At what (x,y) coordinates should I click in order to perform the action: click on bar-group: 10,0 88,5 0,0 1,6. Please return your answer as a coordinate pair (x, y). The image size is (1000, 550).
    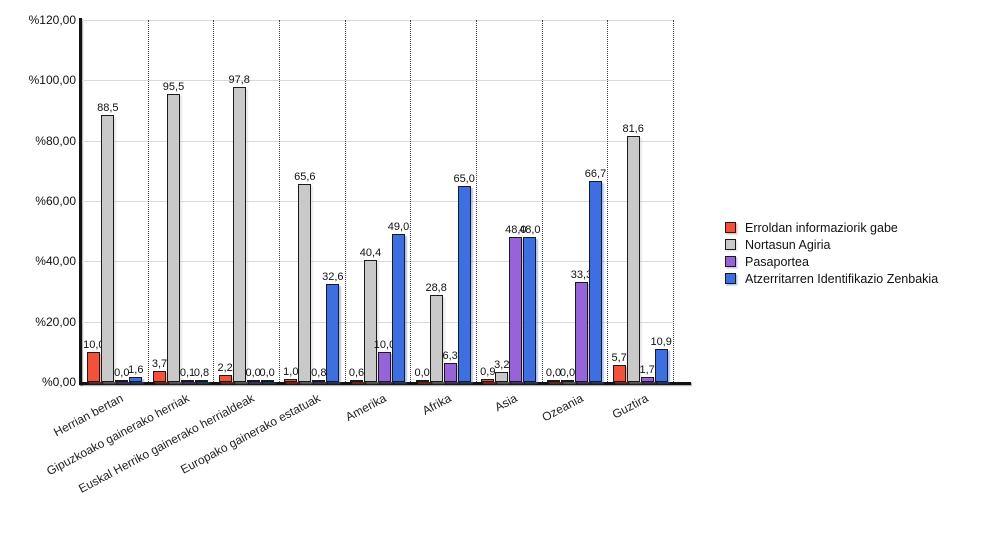
    Looking at the image, I should click on (115, 201).